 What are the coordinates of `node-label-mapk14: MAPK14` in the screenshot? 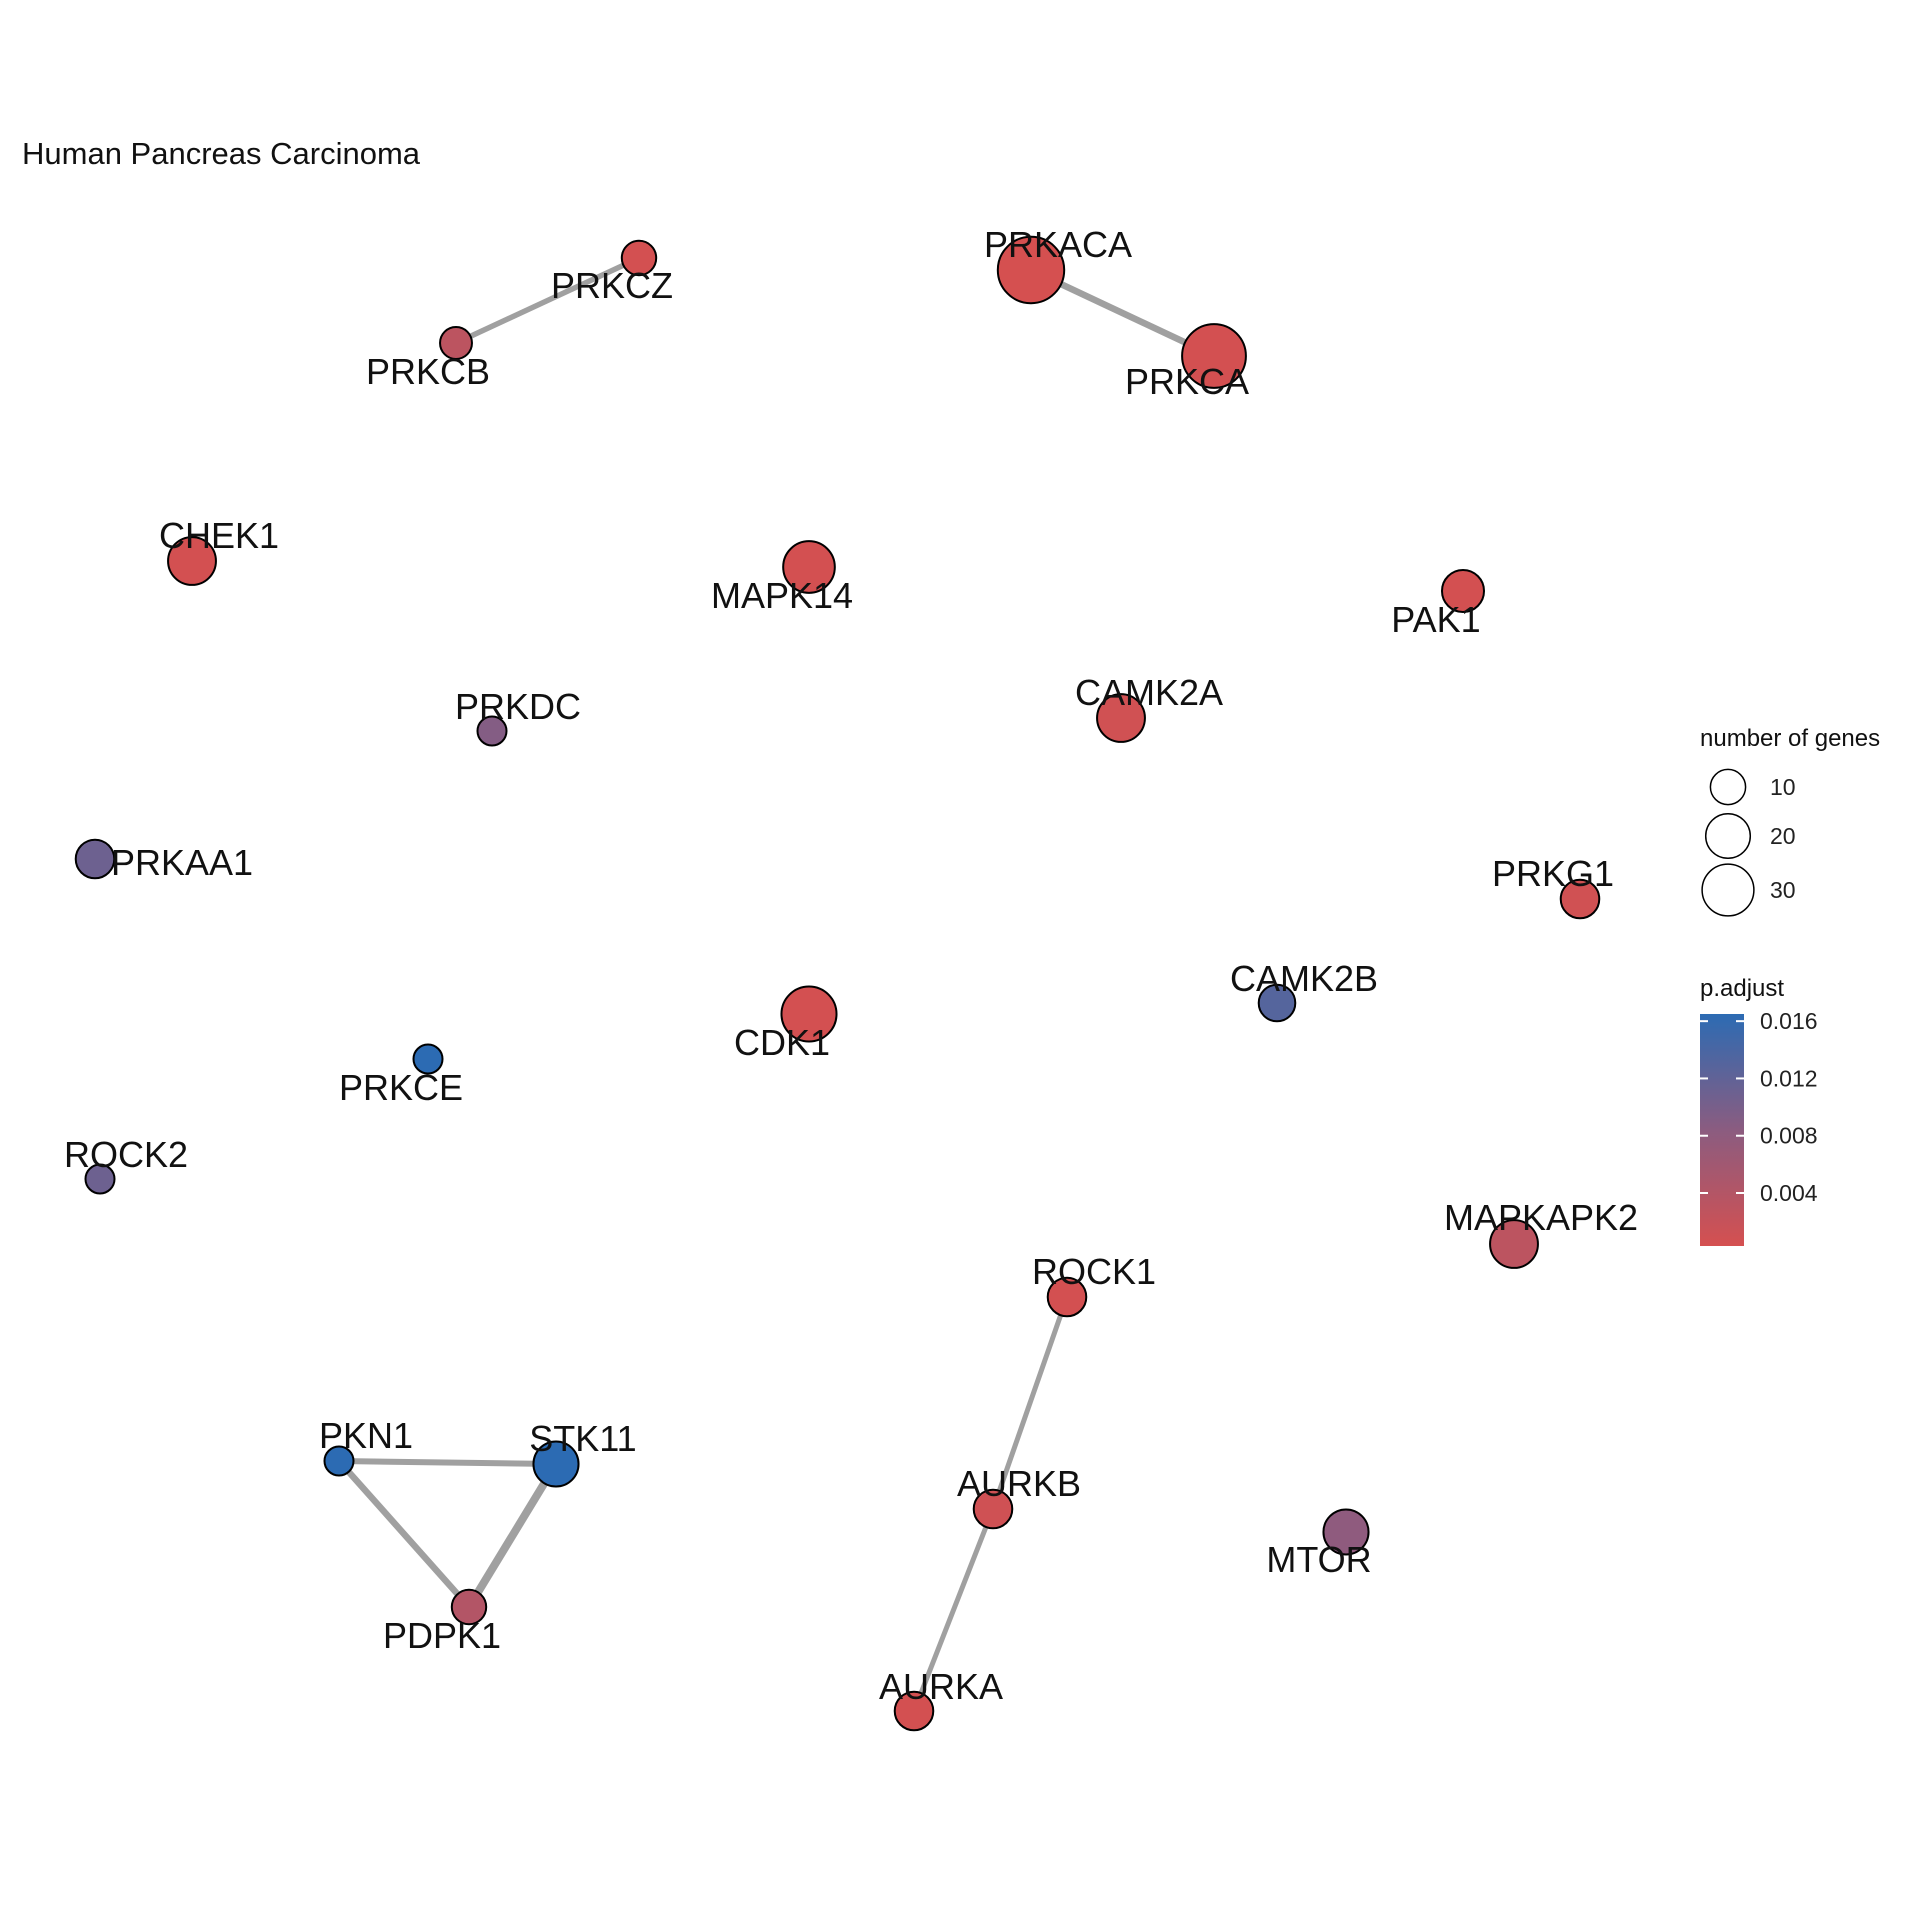 It's located at (782, 595).